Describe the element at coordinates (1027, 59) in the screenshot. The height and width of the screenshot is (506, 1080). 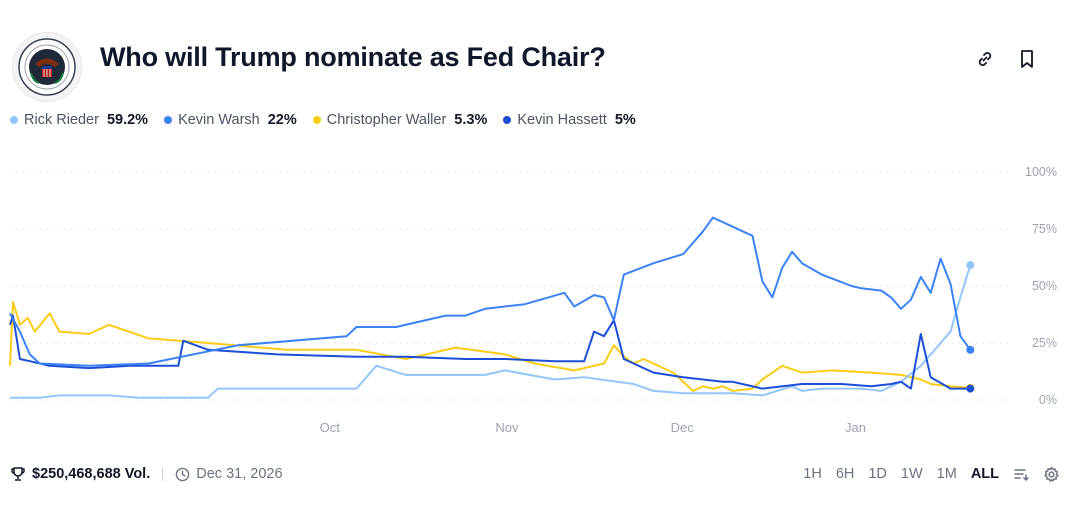
I see `bookmark-icon` at that location.